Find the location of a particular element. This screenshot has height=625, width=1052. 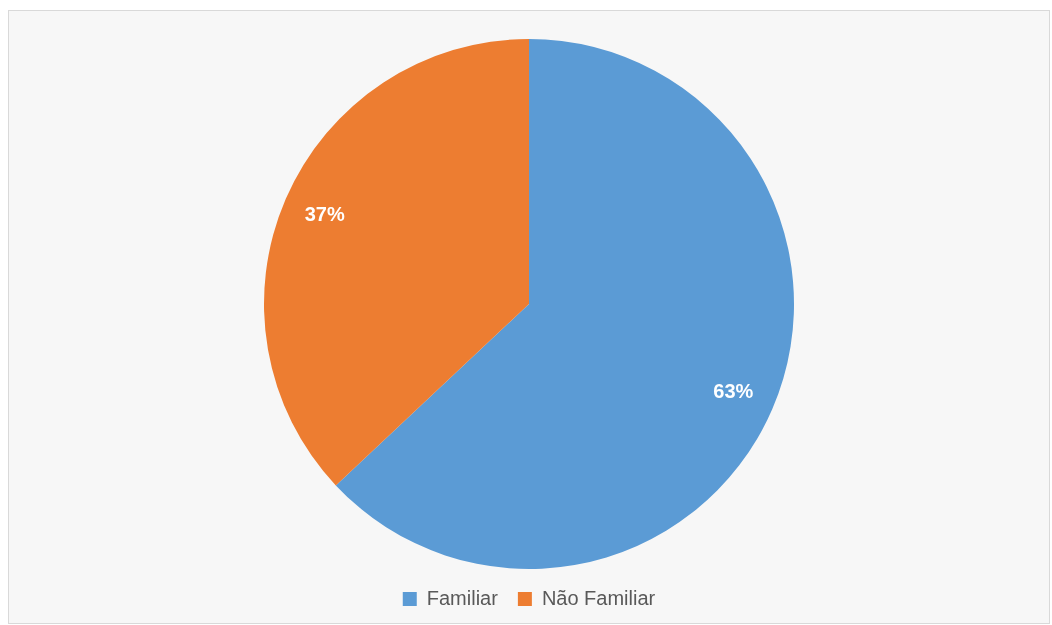

legend-label: Familiar is located at coordinates (462, 597).